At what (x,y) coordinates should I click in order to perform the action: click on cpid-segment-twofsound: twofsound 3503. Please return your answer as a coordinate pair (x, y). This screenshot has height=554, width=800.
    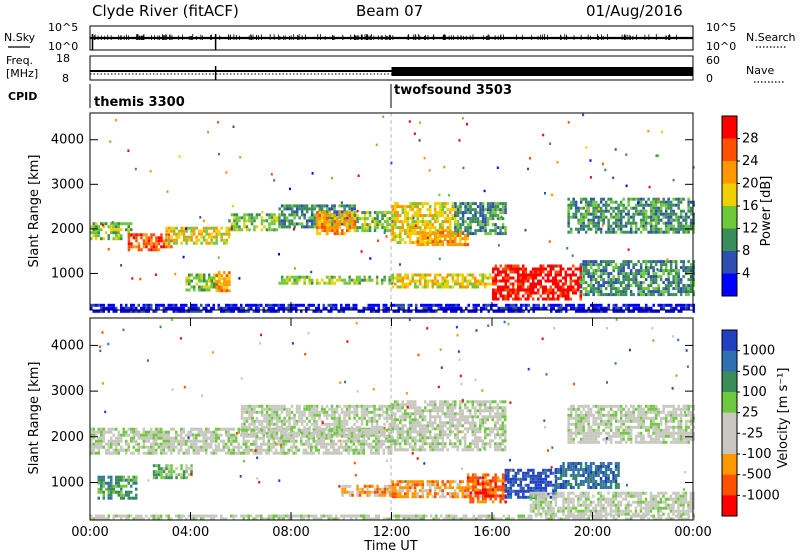
    Looking at the image, I should click on (453, 90).